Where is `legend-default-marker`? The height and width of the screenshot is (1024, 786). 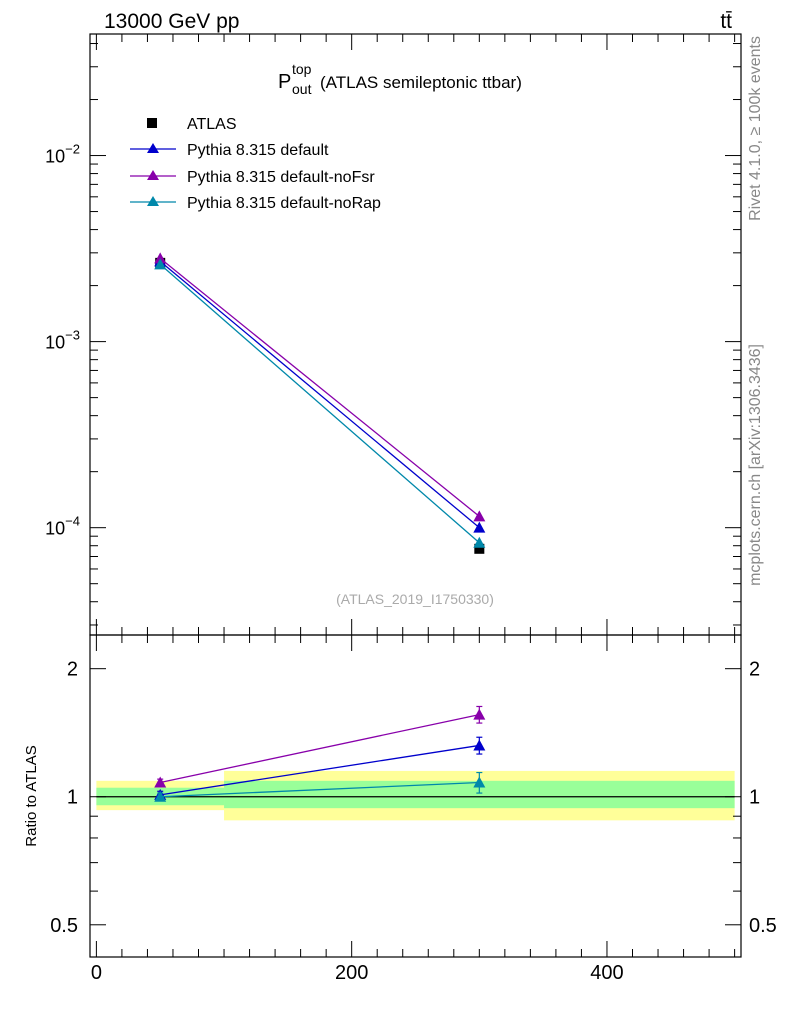
legend-default-marker is located at coordinates (153, 148).